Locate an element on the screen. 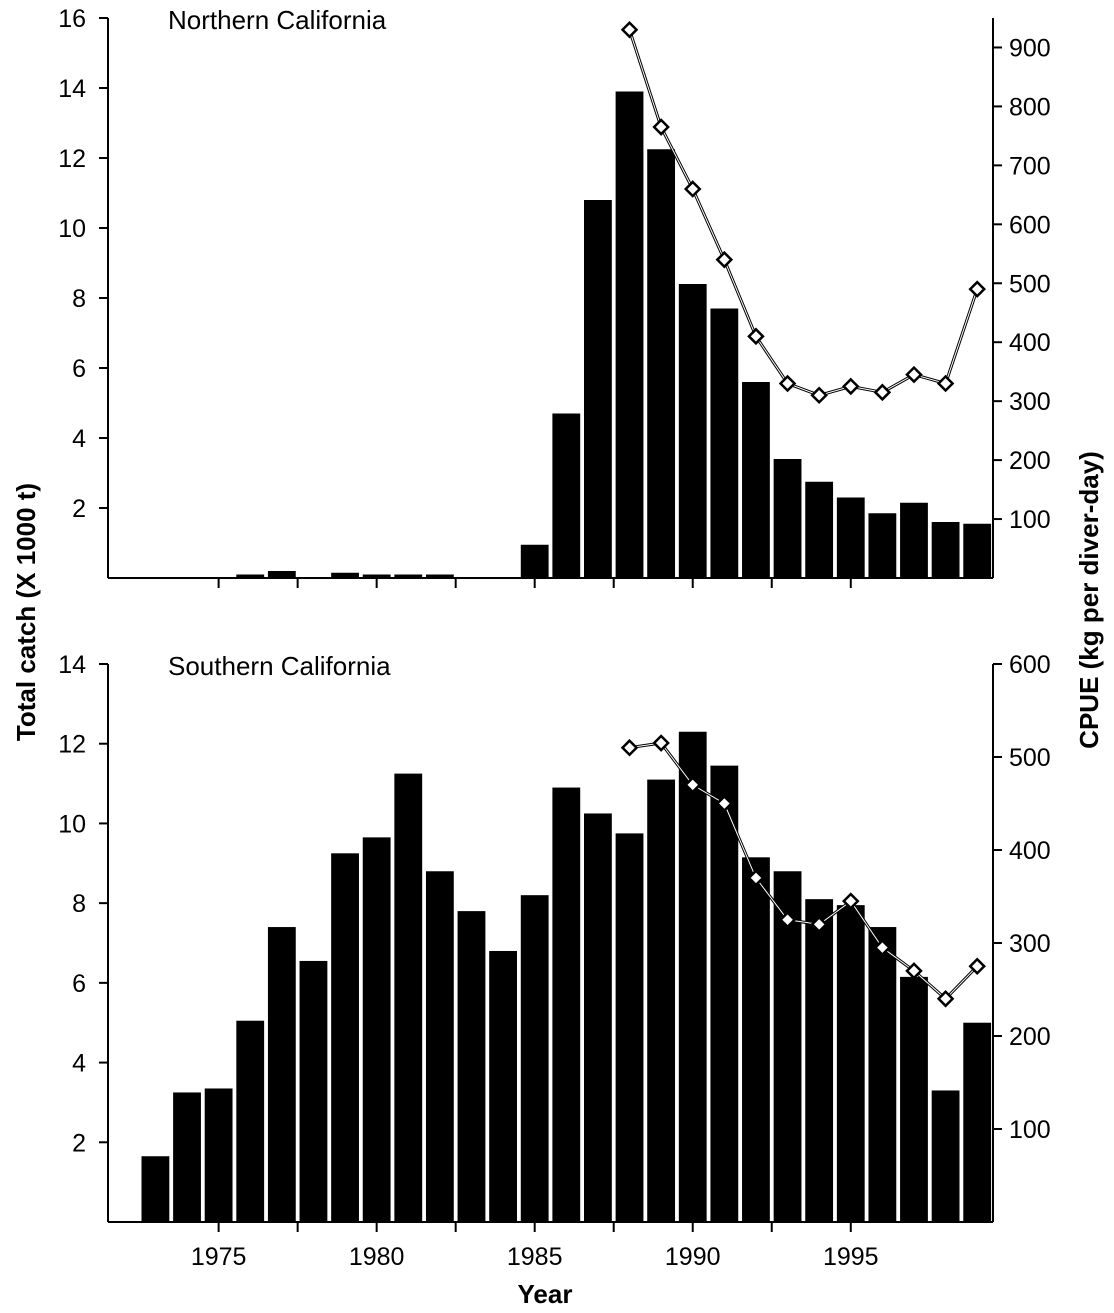 The height and width of the screenshot is (1313, 1114). bar-1978 is located at coordinates (313, 1091).